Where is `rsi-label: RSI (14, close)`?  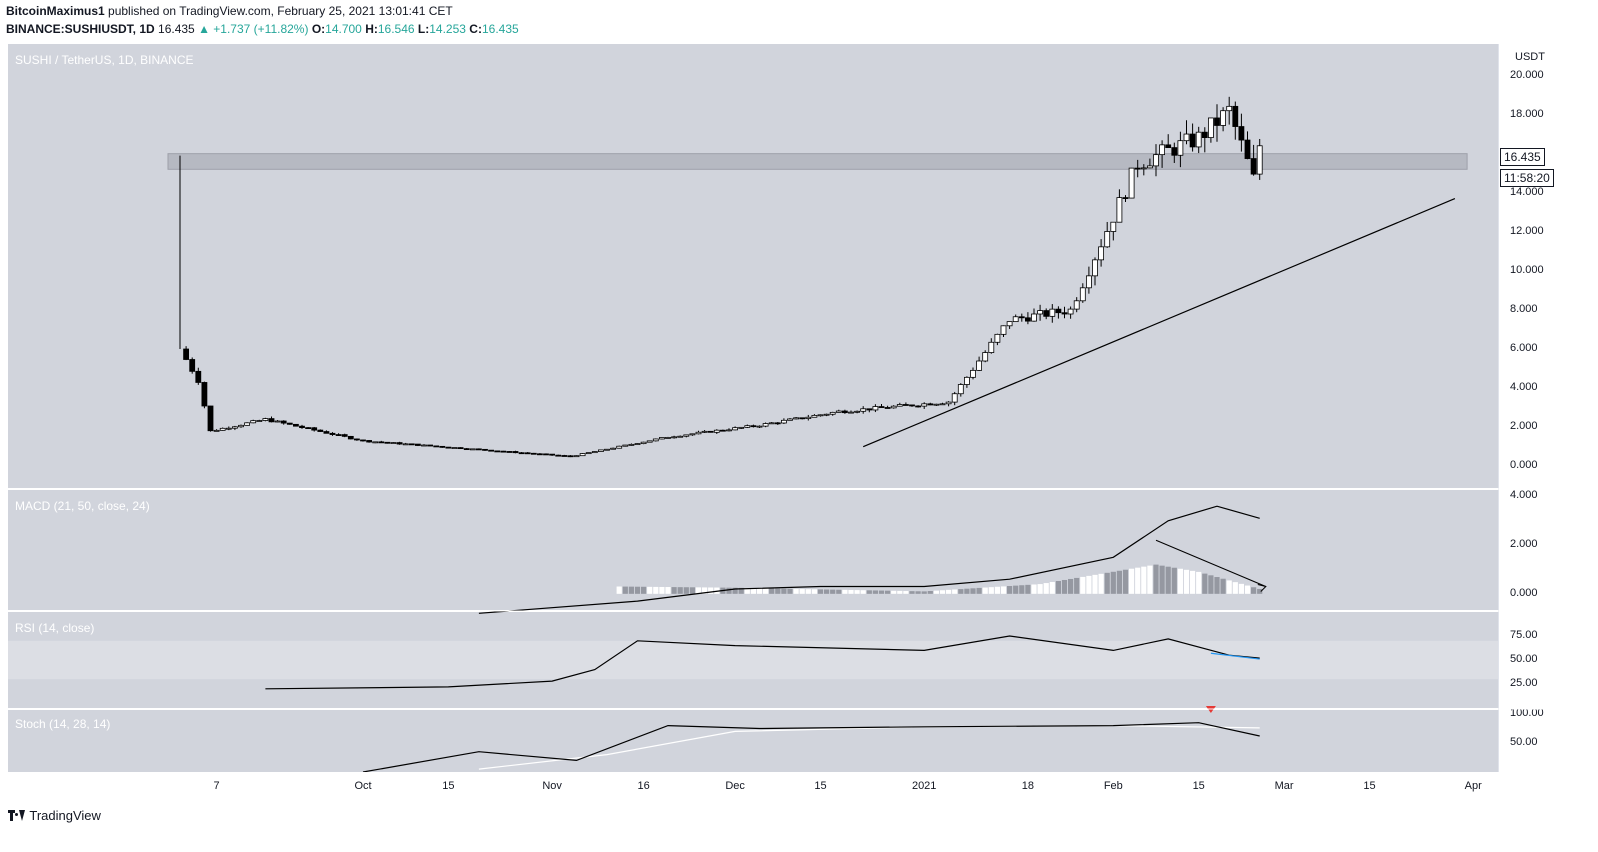 rsi-label: RSI (14, close) is located at coordinates (55, 628).